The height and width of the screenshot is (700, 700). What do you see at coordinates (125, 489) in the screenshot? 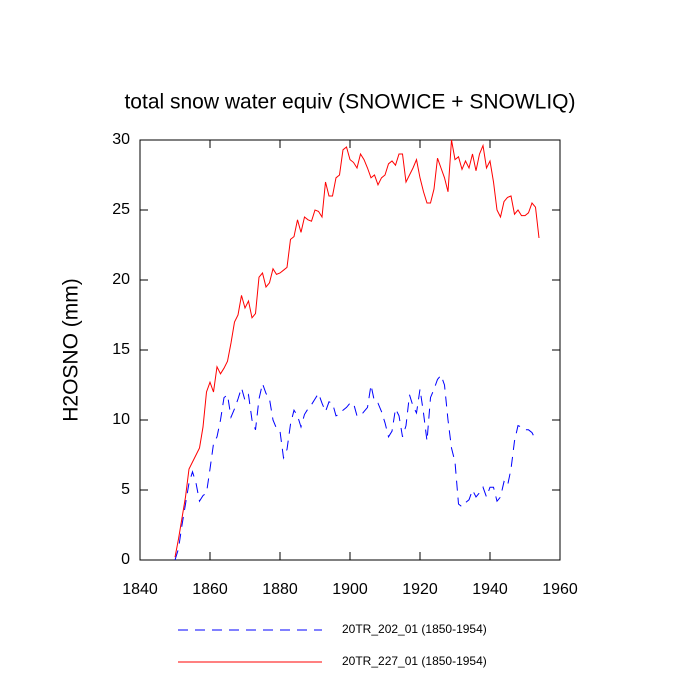
I see `y-tick-label: 5` at bounding box center [125, 489].